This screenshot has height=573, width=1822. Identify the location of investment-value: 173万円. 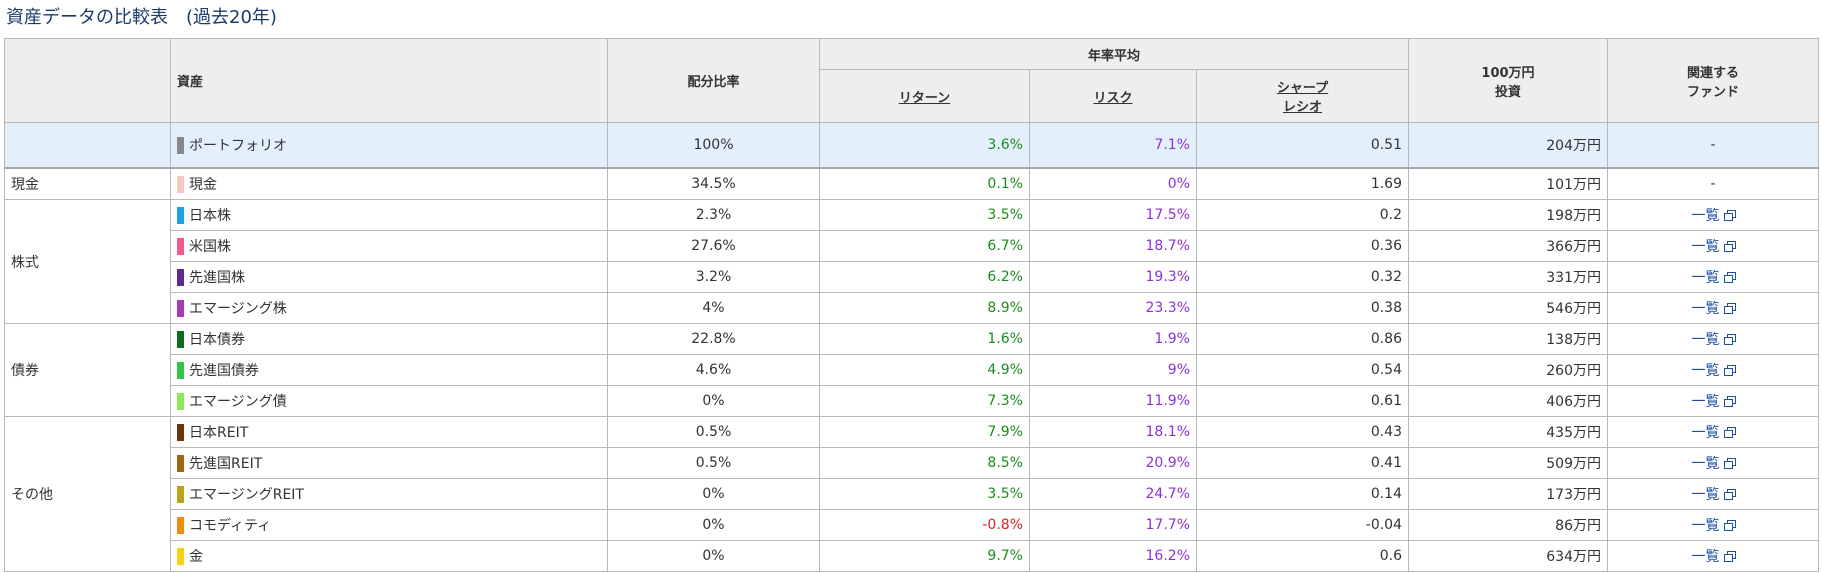
(1508, 494).